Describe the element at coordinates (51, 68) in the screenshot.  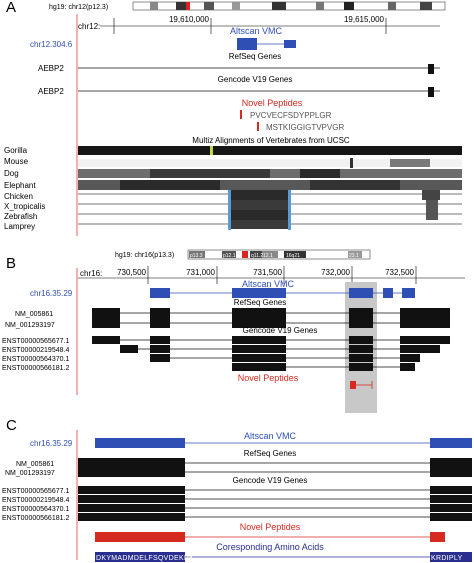
I see `panel-a-refseq-row: AEBP2` at that location.